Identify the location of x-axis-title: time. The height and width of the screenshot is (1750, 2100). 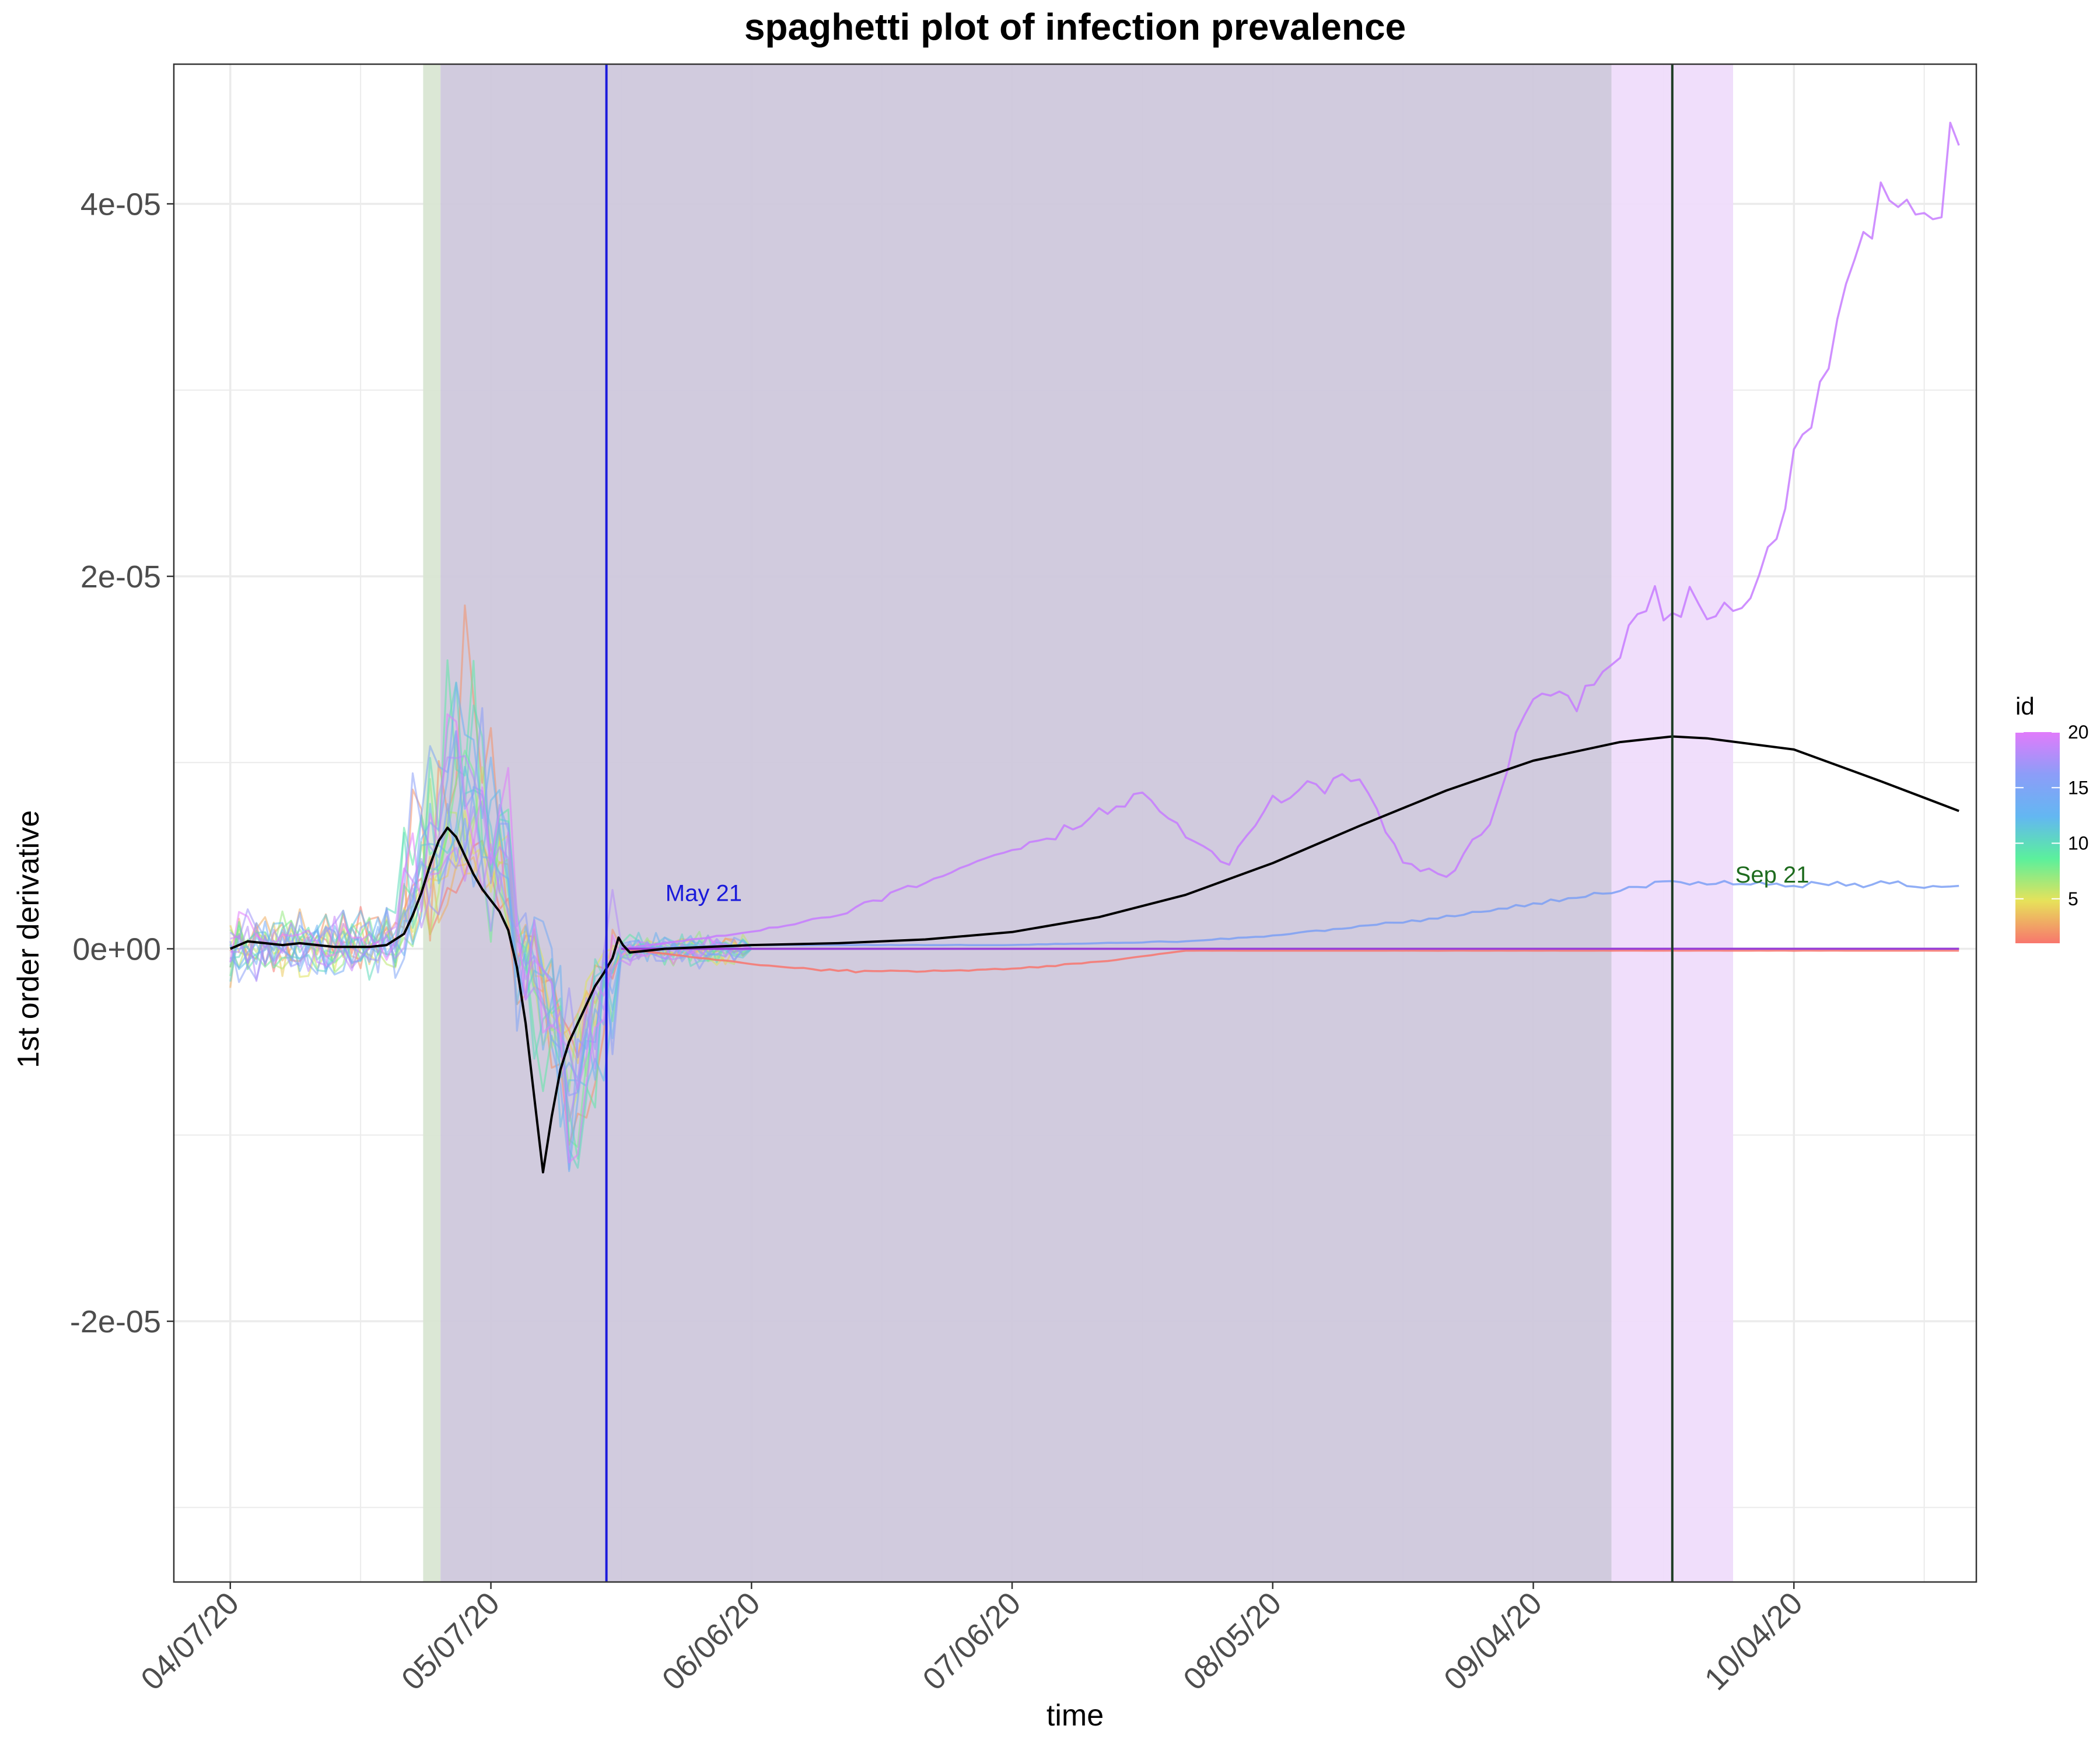
(1075, 1715).